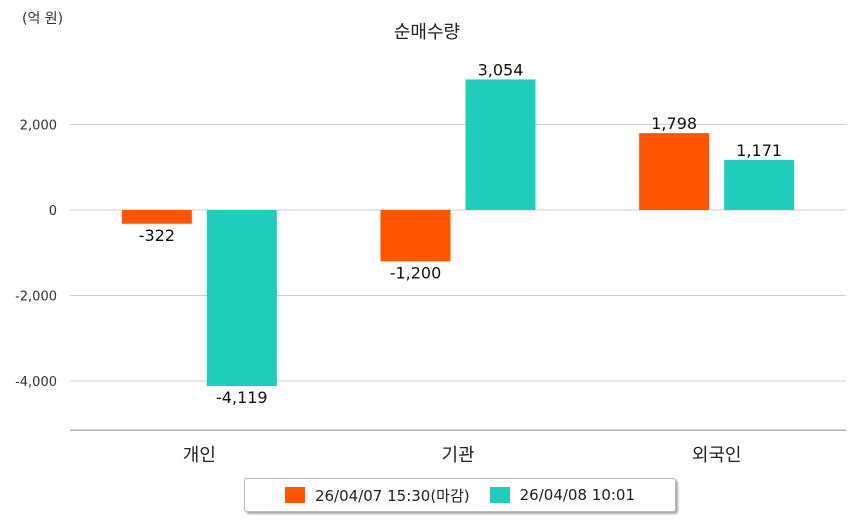 The height and width of the screenshot is (520, 854). What do you see at coordinates (156, 217) in the screenshot?
I see `bar-개인-series-1` at bounding box center [156, 217].